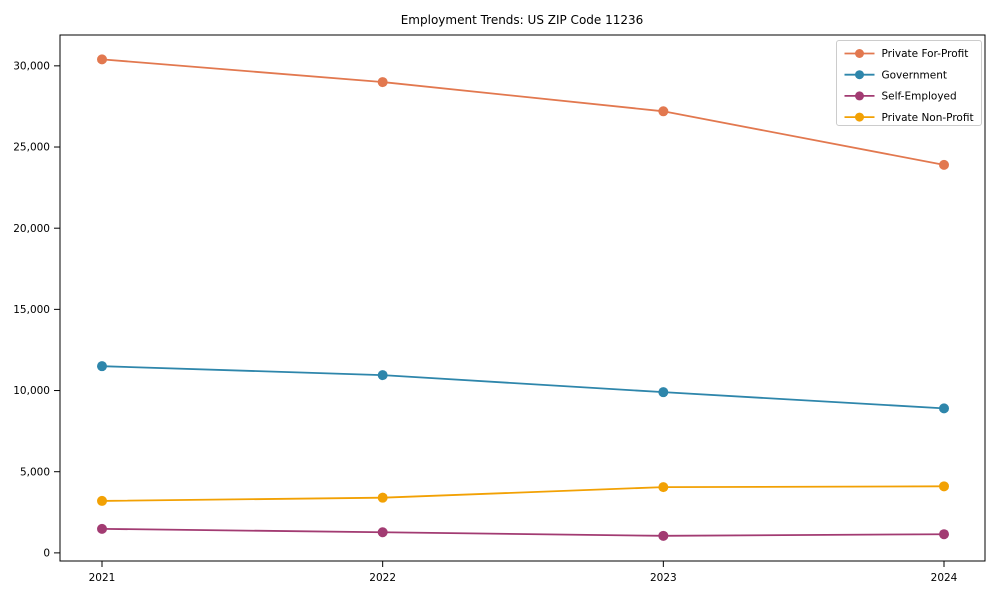 This screenshot has height=600, width=1000. Describe the element at coordinates (102, 500) in the screenshot. I see `data-point-private-non-profit-2021` at that location.